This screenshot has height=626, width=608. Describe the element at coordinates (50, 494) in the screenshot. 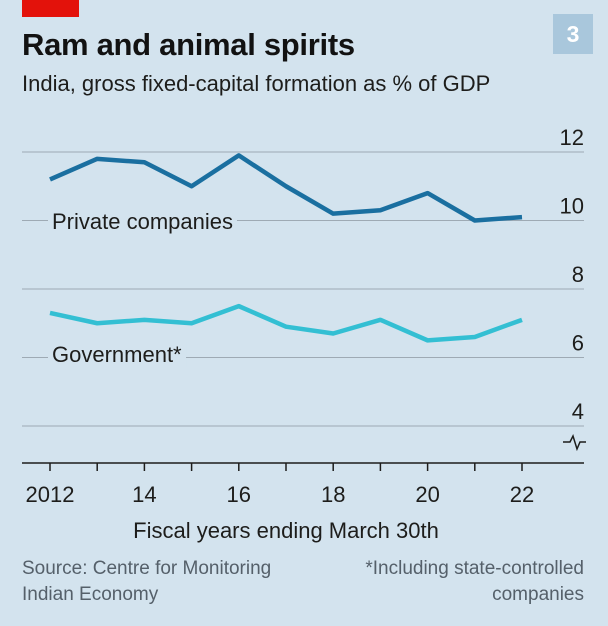

I see `x-tick-label: 2012` at that location.